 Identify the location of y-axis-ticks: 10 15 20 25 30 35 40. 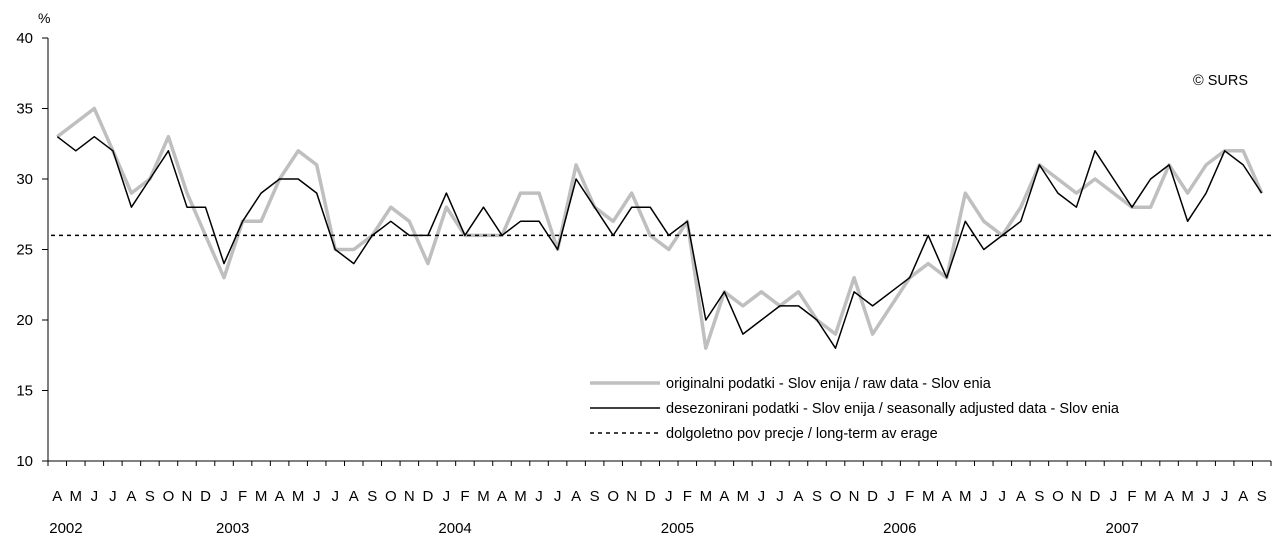
(32, 250).